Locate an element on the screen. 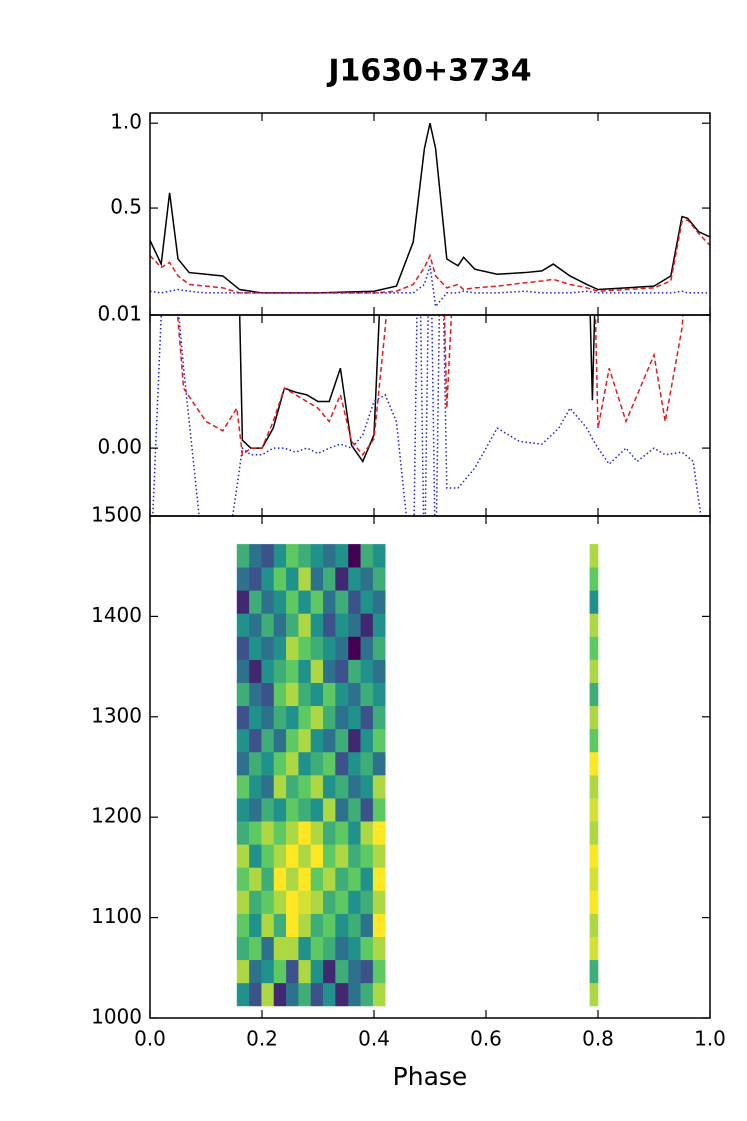 This screenshot has height=1121, width=747. x-axis-label: Phase is located at coordinates (430, 1076).